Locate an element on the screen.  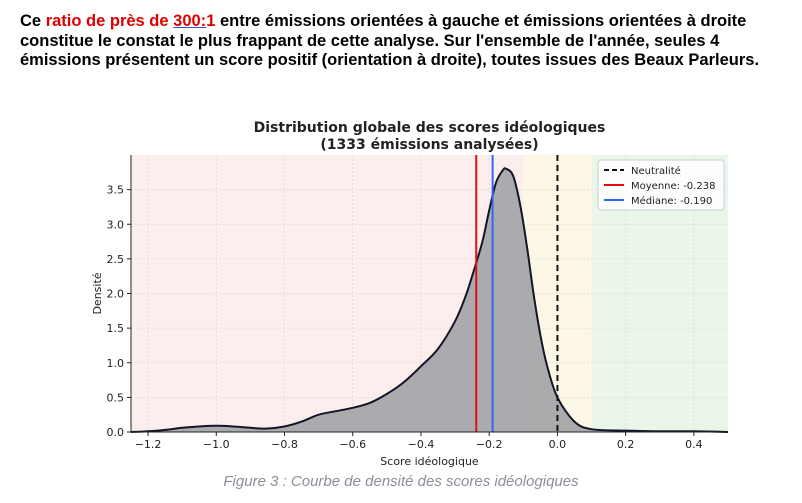
y-tick-label: 2.0 is located at coordinates (116, 294).